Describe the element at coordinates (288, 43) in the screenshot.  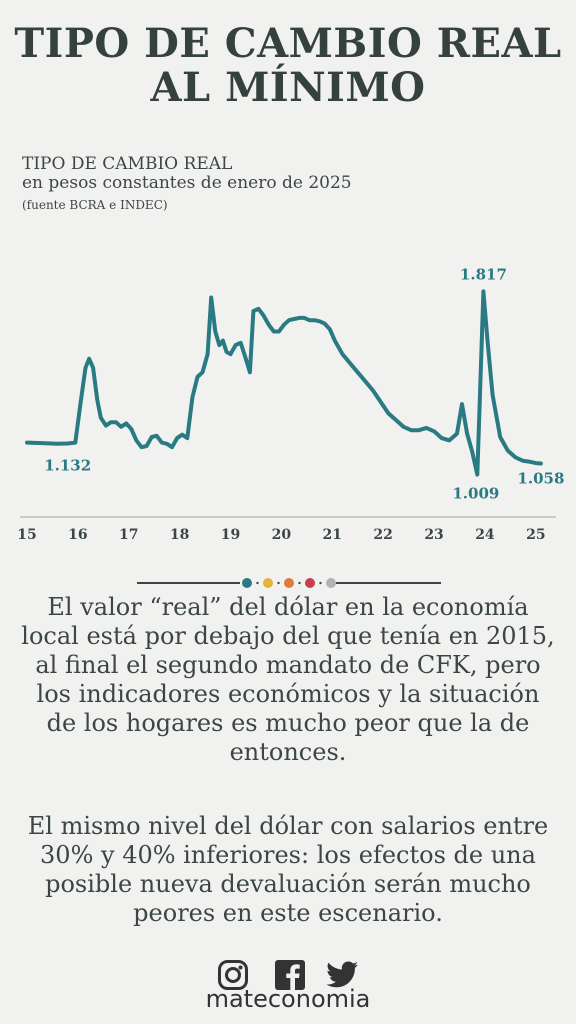
I see `title-line-1: TIPO DE CAMBIO REAL` at that location.